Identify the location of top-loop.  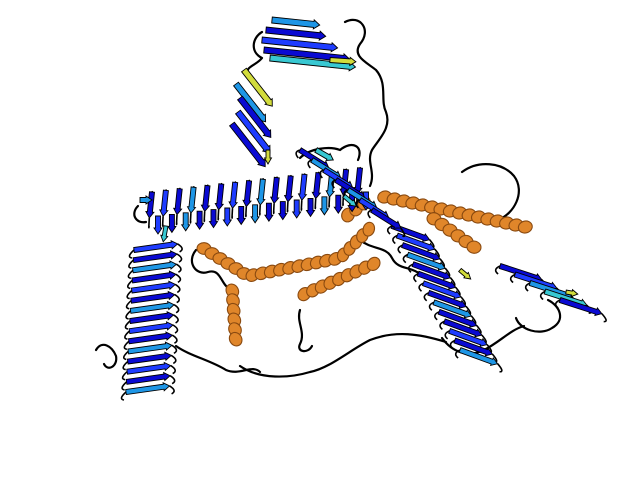
(366, 103).